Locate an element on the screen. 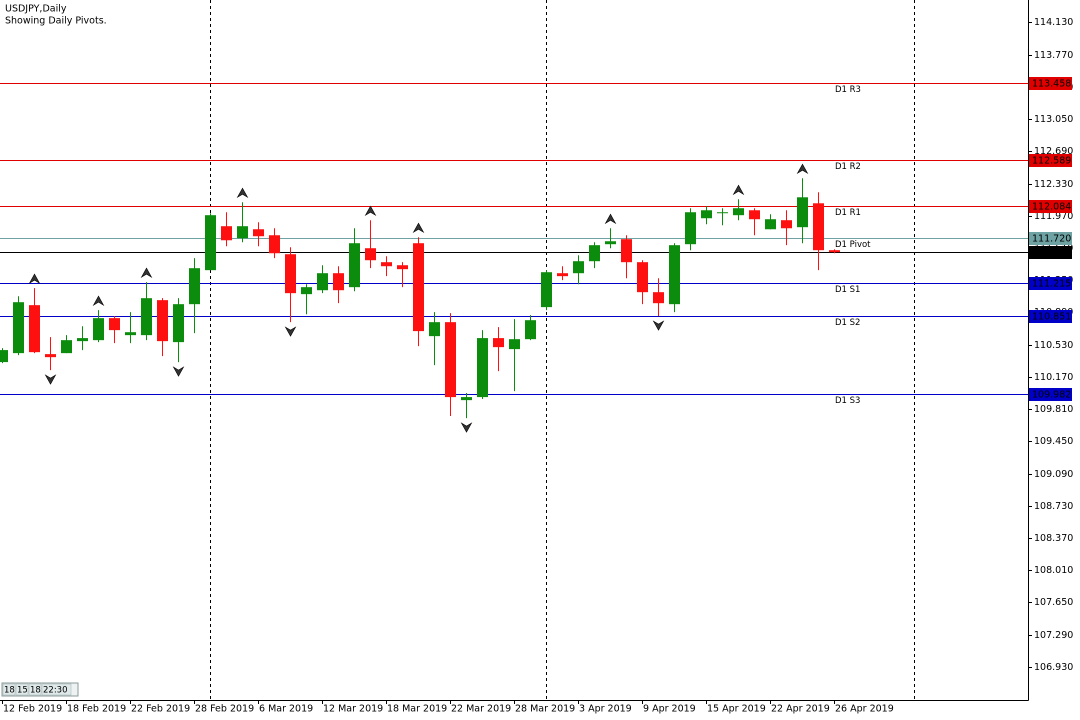 The width and height of the screenshot is (1080, 720). chart-title: USDJPY,Daily is located at coordinates (36, 9).